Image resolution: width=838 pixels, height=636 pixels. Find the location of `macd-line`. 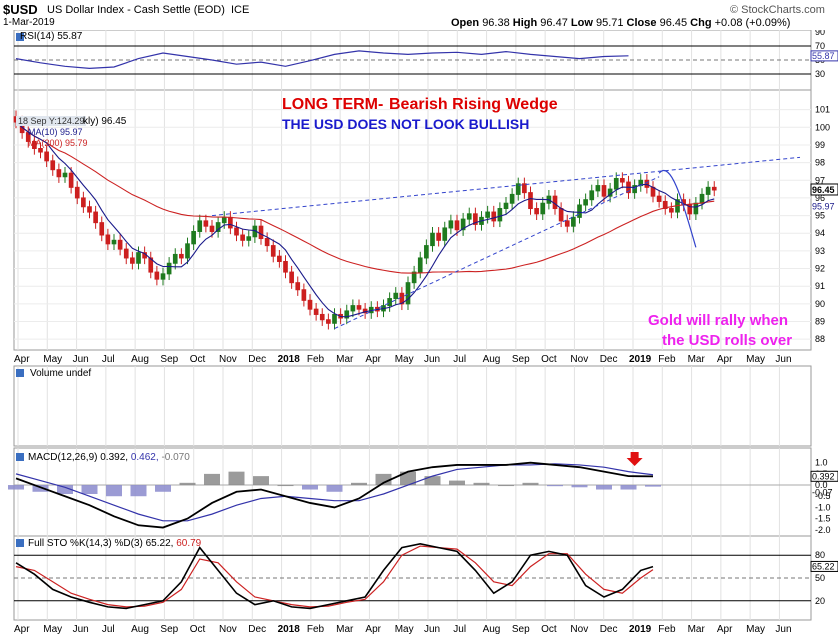

macd-line is located at coordinates (334, 495).